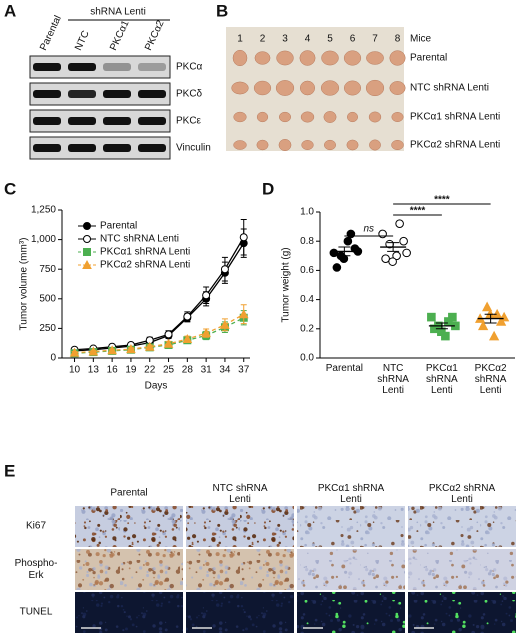  Describe the element at coordinates (286, 284) in the screenshot. I see `y-axis-label: Tumor weight (g)` at that location.